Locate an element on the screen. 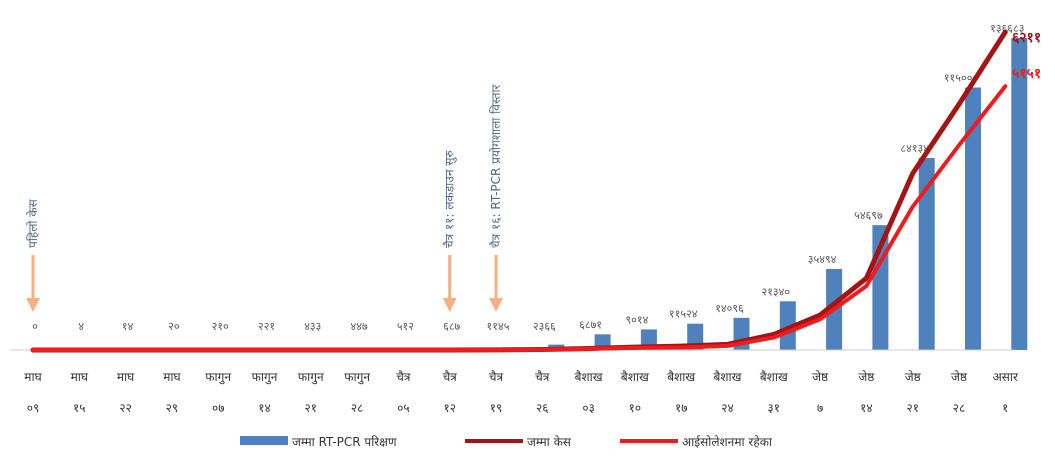 The height and width of the screenshot is (457, 1055). bar-value-label: ५४६९७ is located at coordinates (868, 215).